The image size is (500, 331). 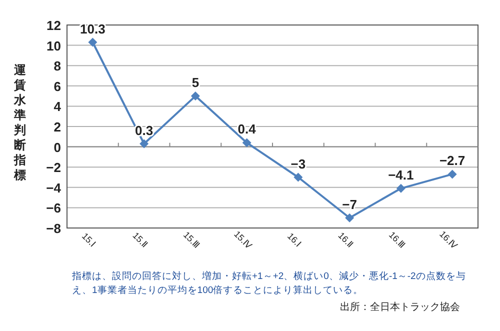 I want to click on y-tick-label: −6, so click(x=53, y=208).